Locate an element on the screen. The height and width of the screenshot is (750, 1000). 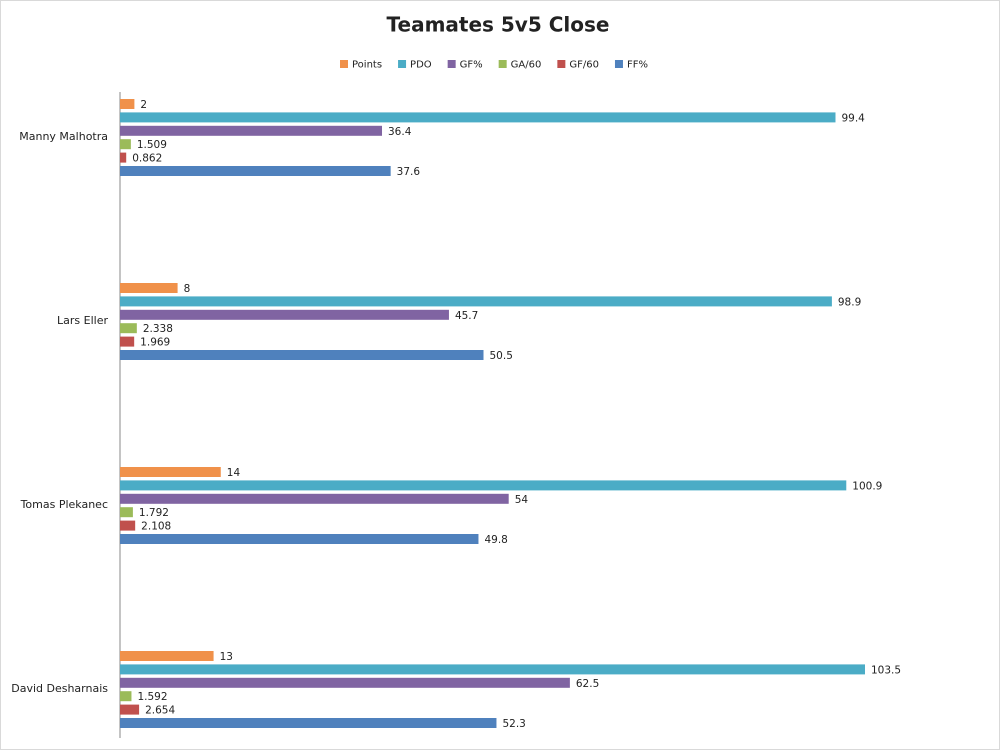
value-label: 0.862 is located at coordinates (147, 159).